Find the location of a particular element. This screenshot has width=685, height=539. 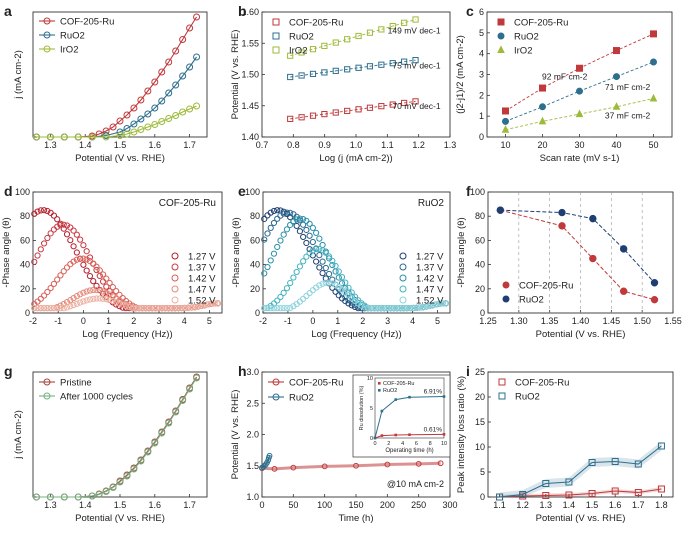

legend-label: 1.52 V is located at coordinates (430, 301).